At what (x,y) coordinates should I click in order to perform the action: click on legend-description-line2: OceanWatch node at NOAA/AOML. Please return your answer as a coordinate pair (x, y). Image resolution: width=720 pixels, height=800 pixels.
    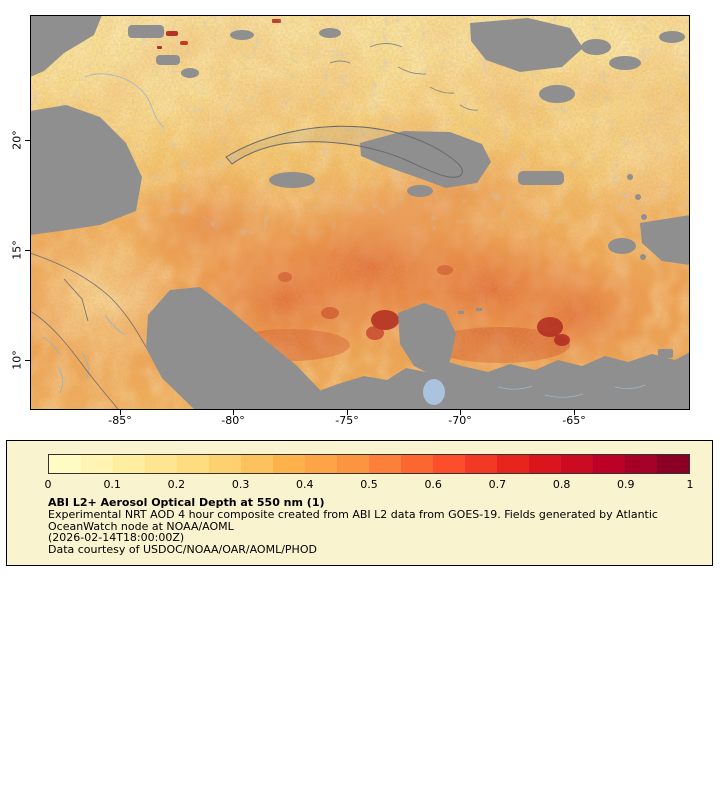
    Looking at the image, I should click on (141, 526).